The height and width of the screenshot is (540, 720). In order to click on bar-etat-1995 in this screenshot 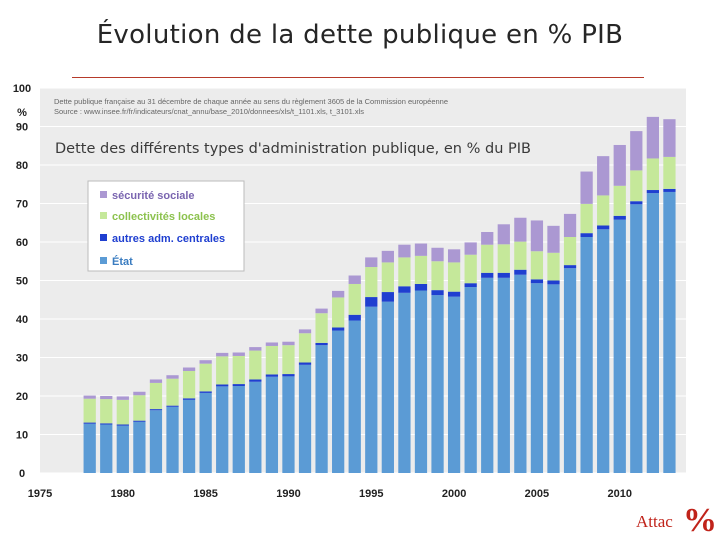, I will do `click(371, 389)`.